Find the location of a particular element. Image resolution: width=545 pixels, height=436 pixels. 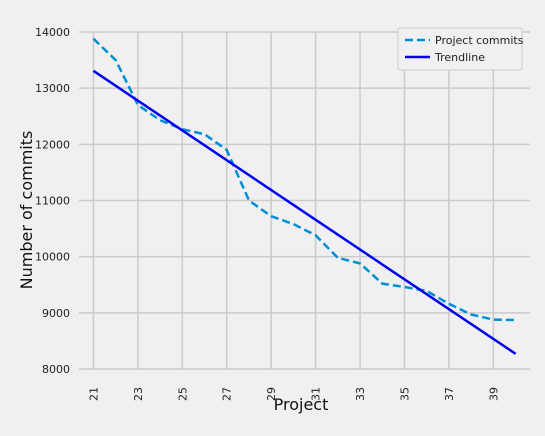

x-tick-label: 27 is located at coordinates (227, 394).